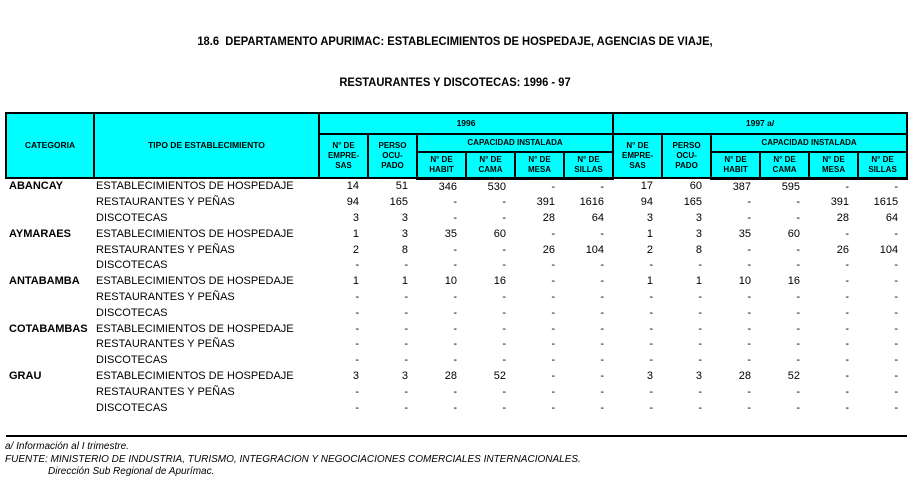  What do you see at coordinates (598, 218) in the screenshot?
I see `row-value: 64` at bounding box center [598, 218].